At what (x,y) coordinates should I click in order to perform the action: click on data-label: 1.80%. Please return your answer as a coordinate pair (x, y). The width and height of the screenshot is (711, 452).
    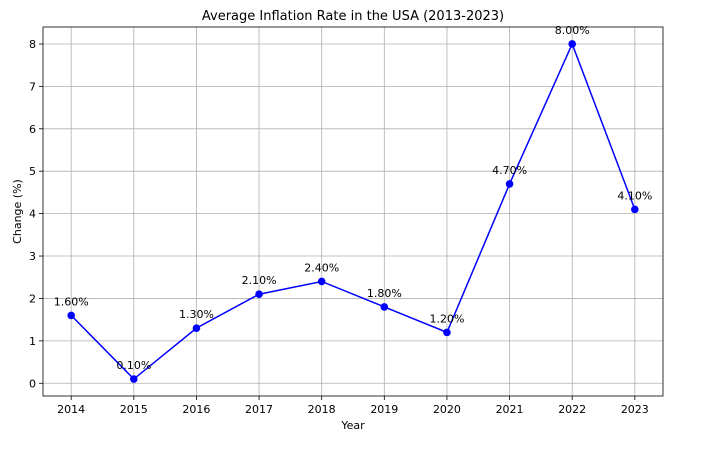
    Looking at the image, I should click on (384, 293).